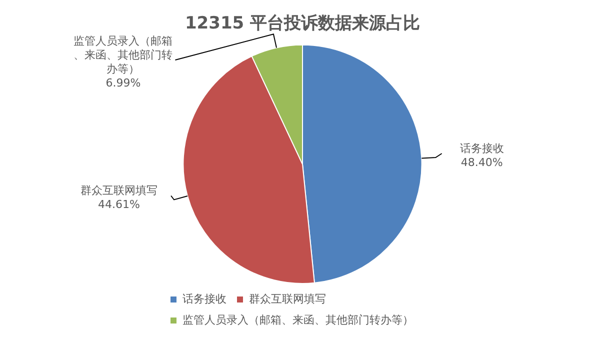  What do you see at coordinates (298, 319) in the screenshot?
I see `legend-label: 监管人员录入（邮箱、来函、其他部门转办等）` at bounding box center [298, 319].